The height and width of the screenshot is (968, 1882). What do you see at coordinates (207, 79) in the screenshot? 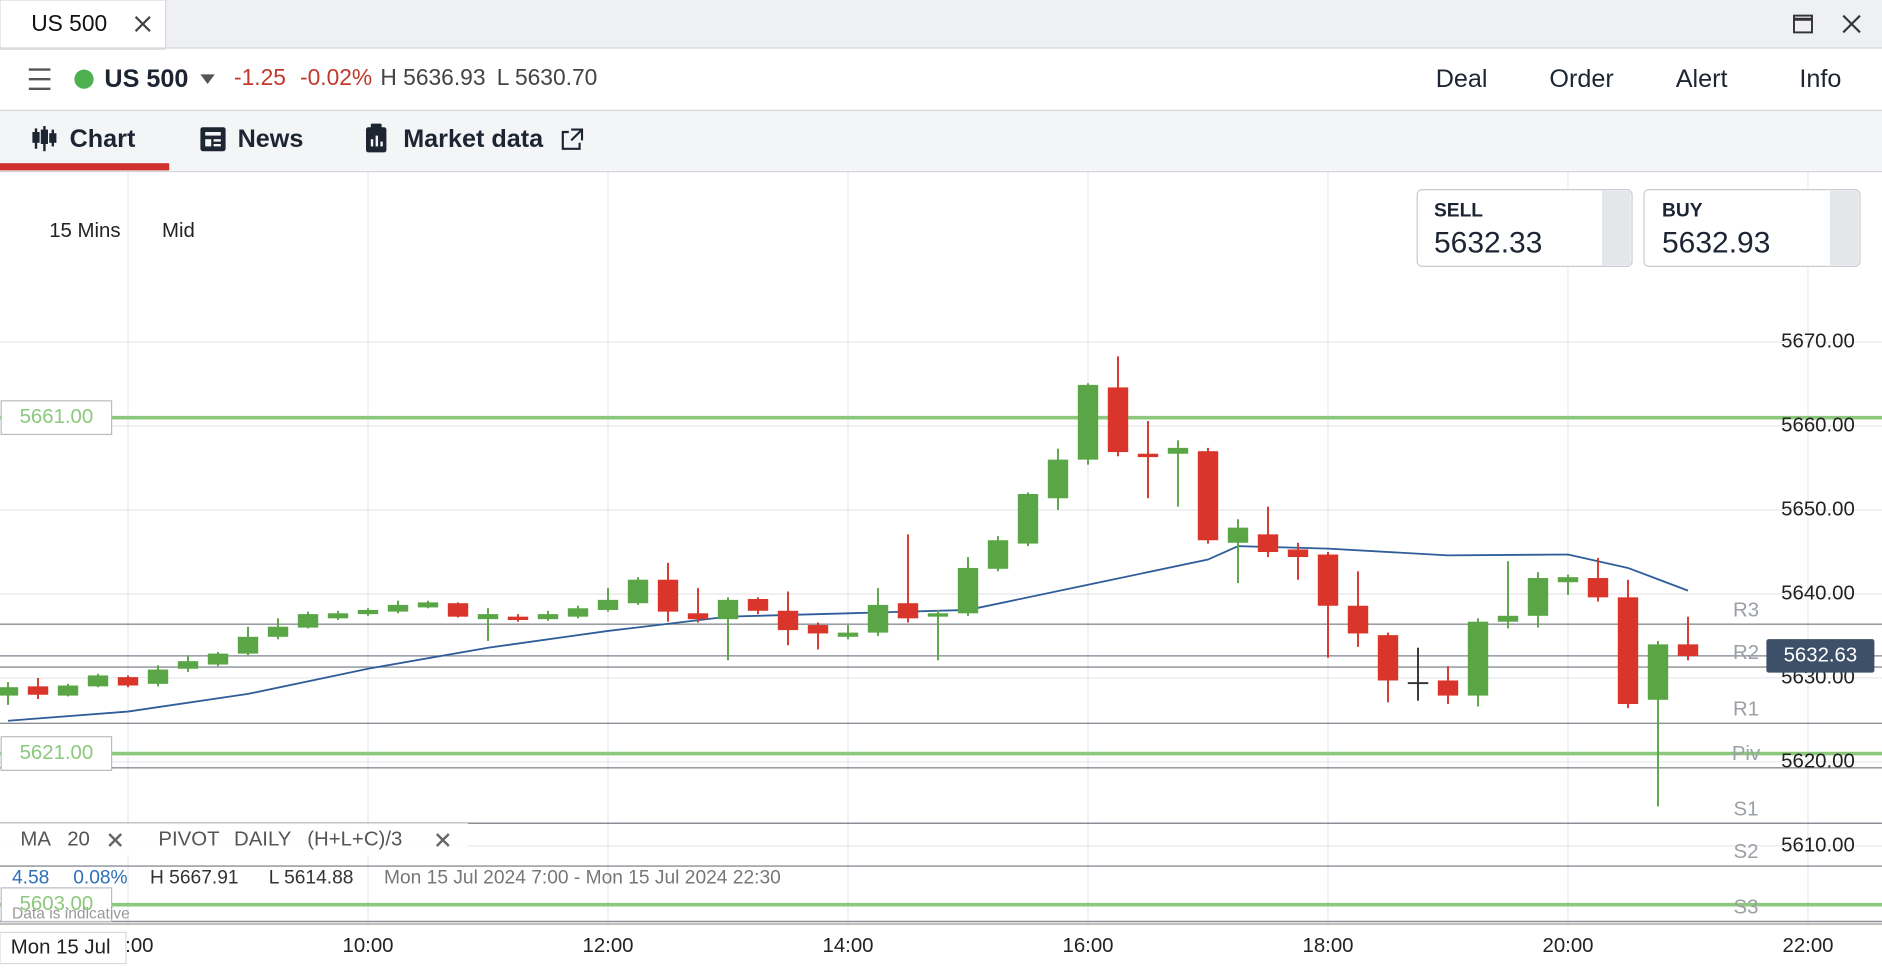
I see `instrument-dropdown` at bounding box center [207, 79].